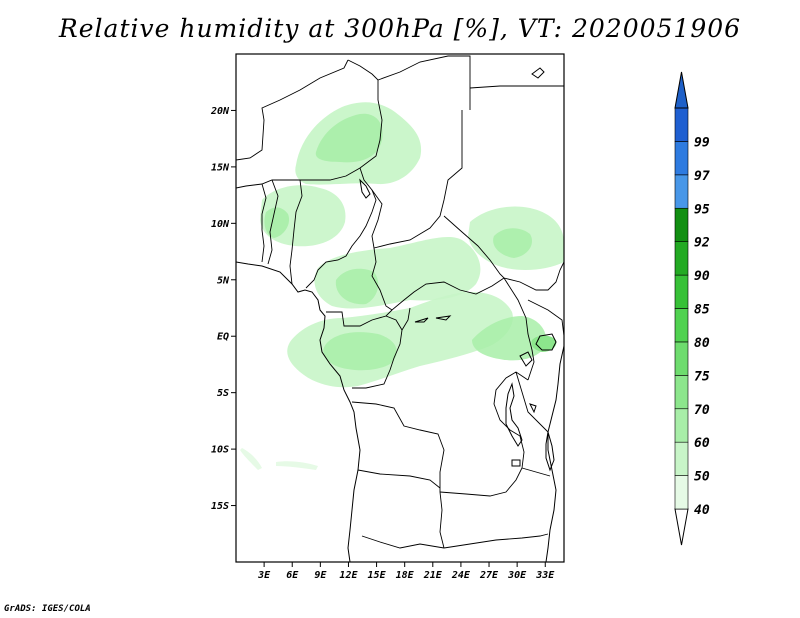 This screenshot has height=618, width=800. Describe the element at coordinates (509, 338) in the screenshot. I see `humid-region-victoria` at that location.